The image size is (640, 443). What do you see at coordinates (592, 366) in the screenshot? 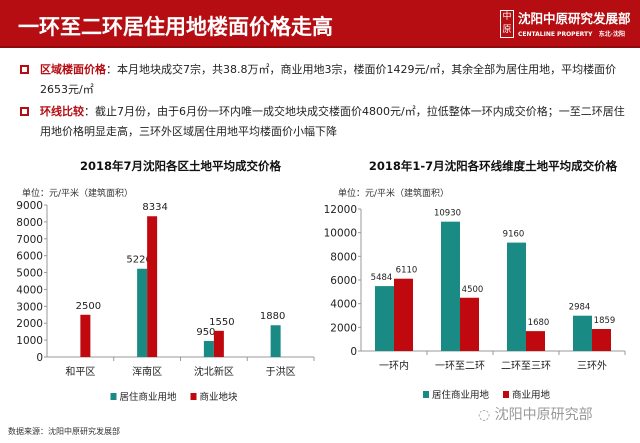
I see `x-tick-label: 三环外` at bounding box center [592, 366].